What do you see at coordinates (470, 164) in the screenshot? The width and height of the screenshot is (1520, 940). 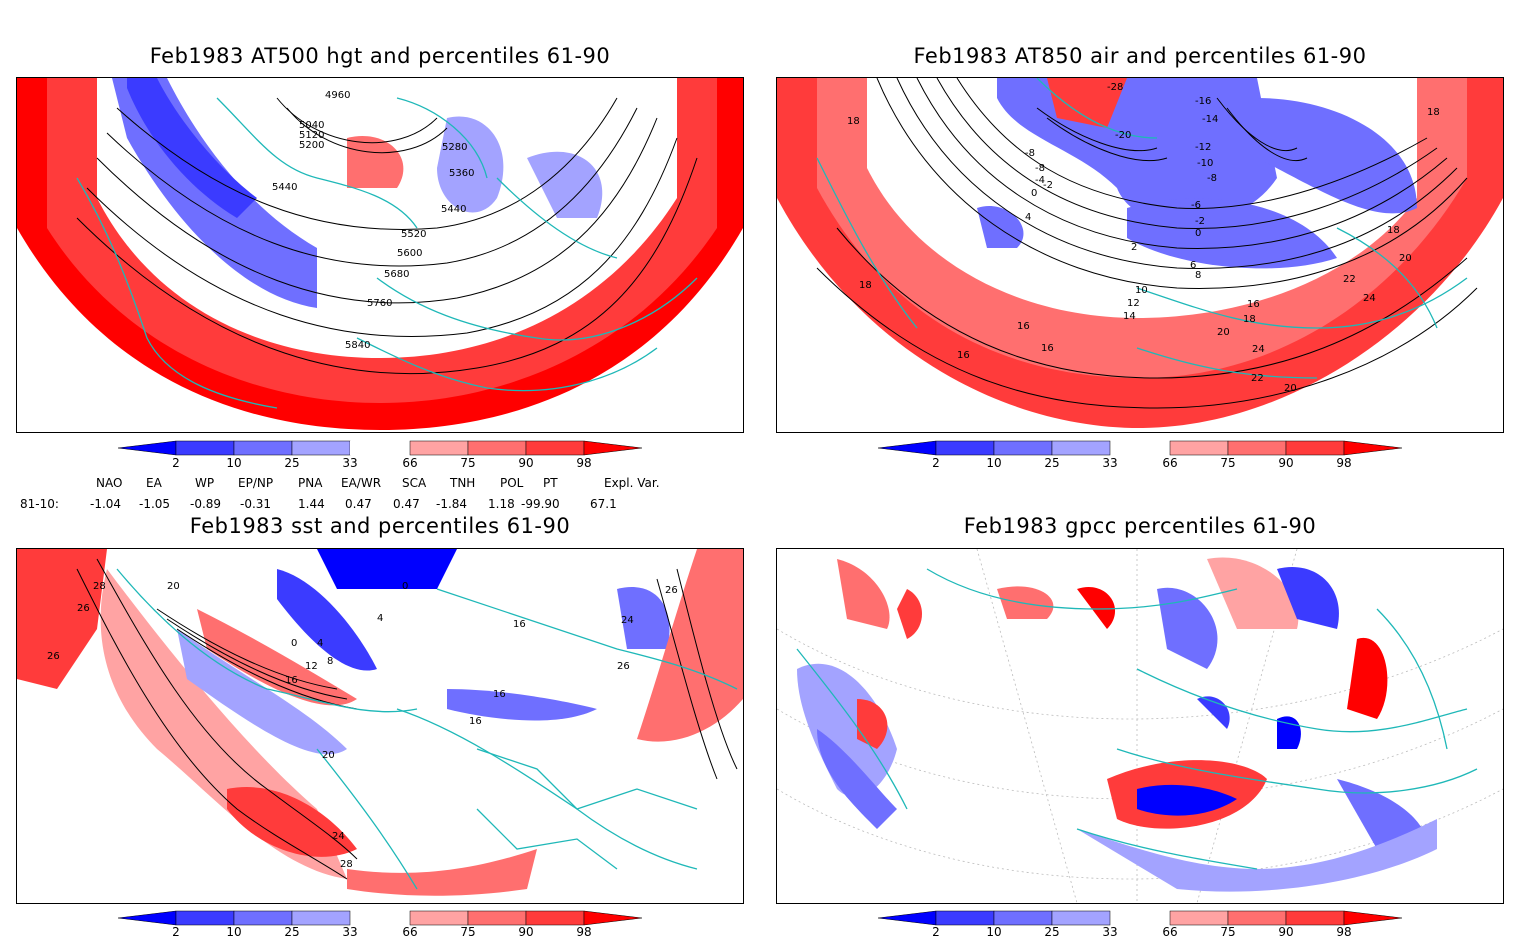 I see `below-normal-east` at bounding box center [470, 164].